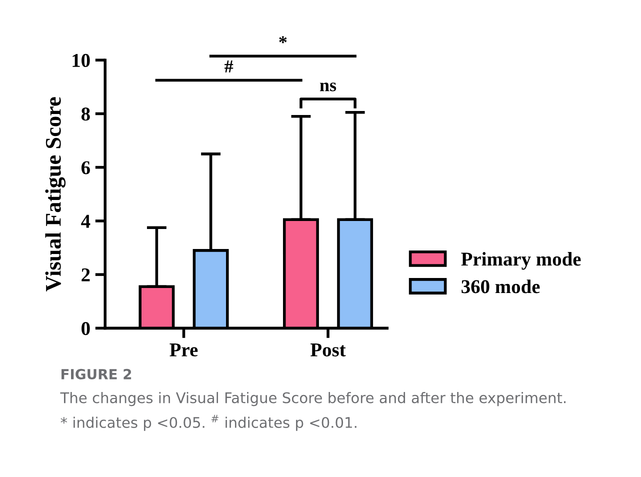 The width and height of the screenshot is (641, 477). Describe the element at coordinates (501, 287) in the screenshot. I see `legend-label: 360 mode` at that location.